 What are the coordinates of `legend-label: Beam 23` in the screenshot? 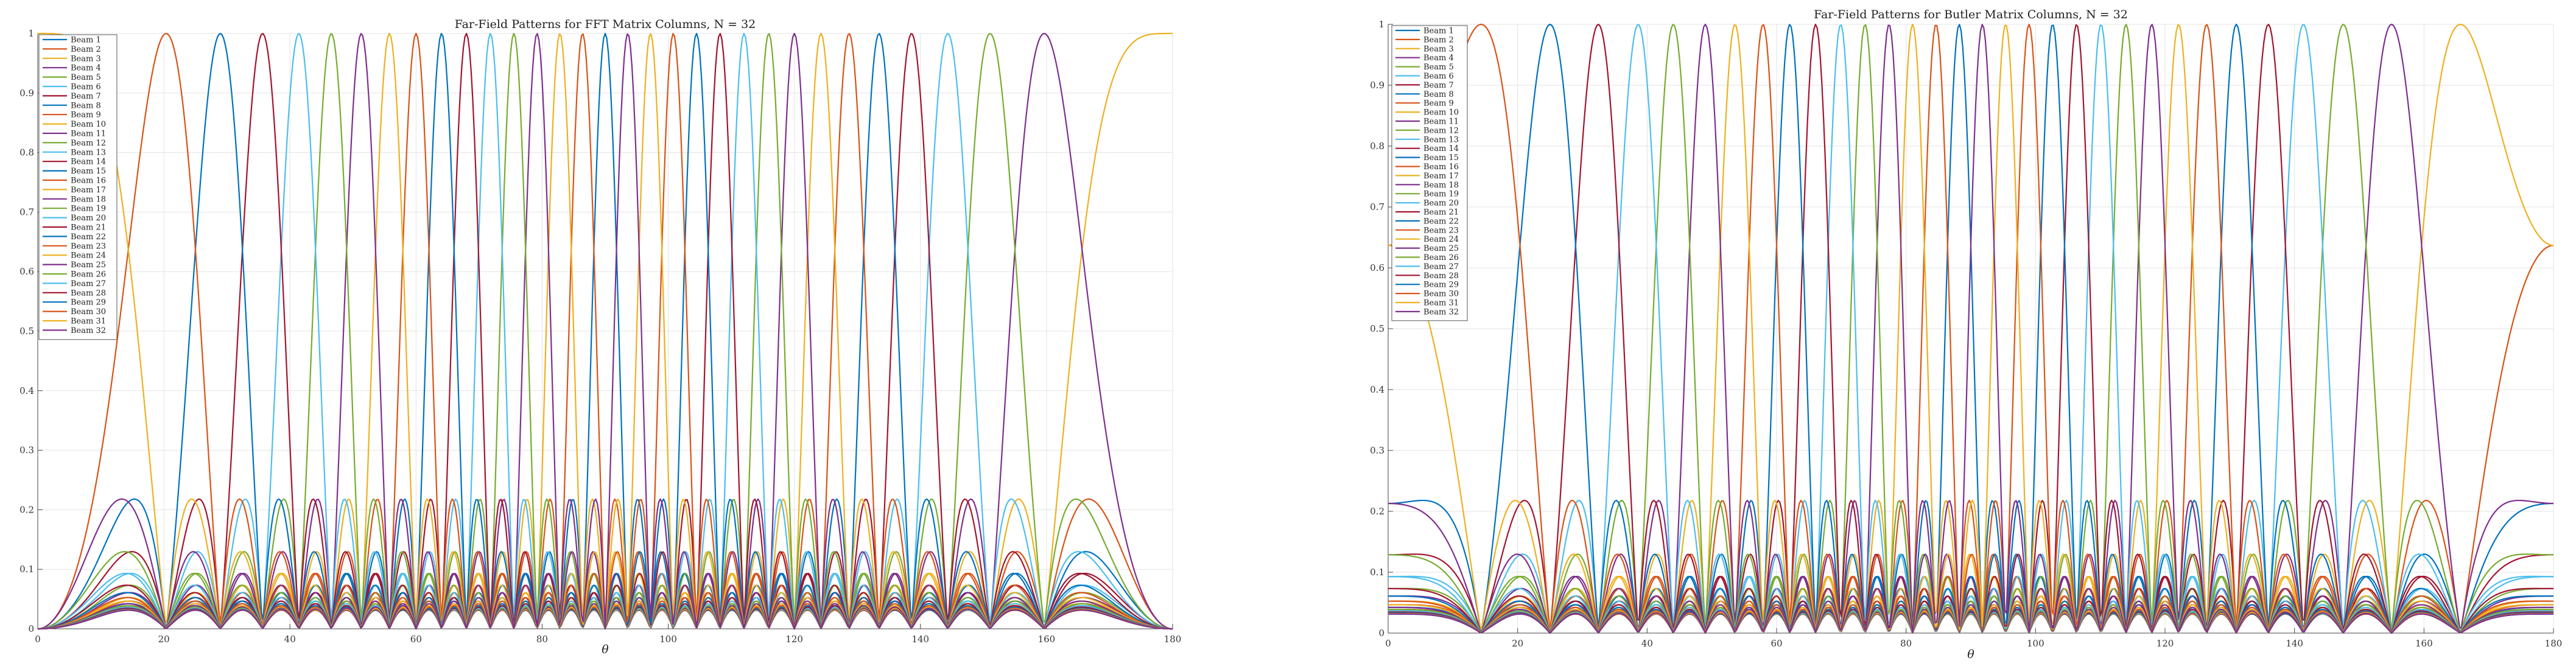 It's located at (1441, 230).